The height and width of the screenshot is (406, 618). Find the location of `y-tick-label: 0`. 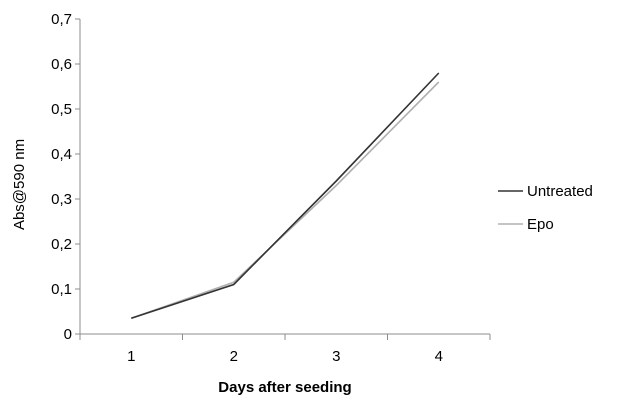

y-tick-label: 0 is located at coordinates (68, 334).